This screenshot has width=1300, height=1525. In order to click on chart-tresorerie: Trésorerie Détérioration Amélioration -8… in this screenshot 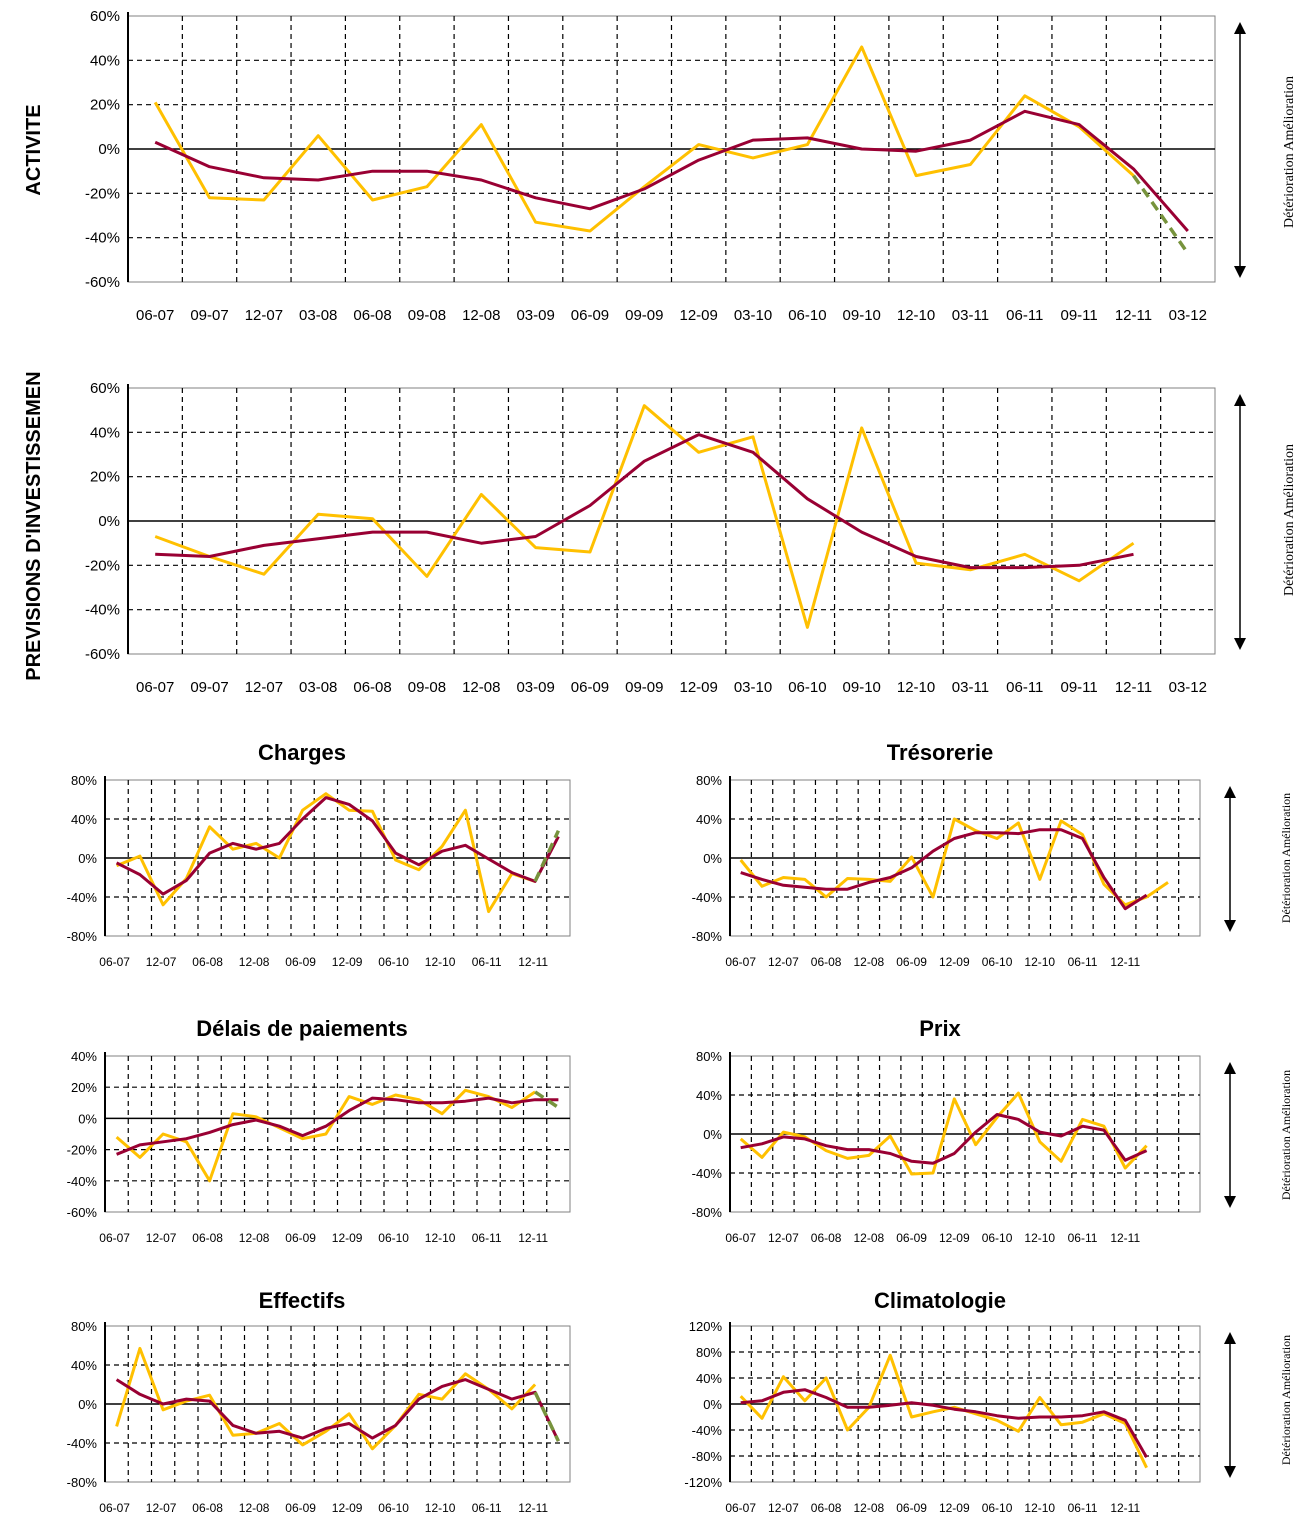, I will do `click(992, 854)`.